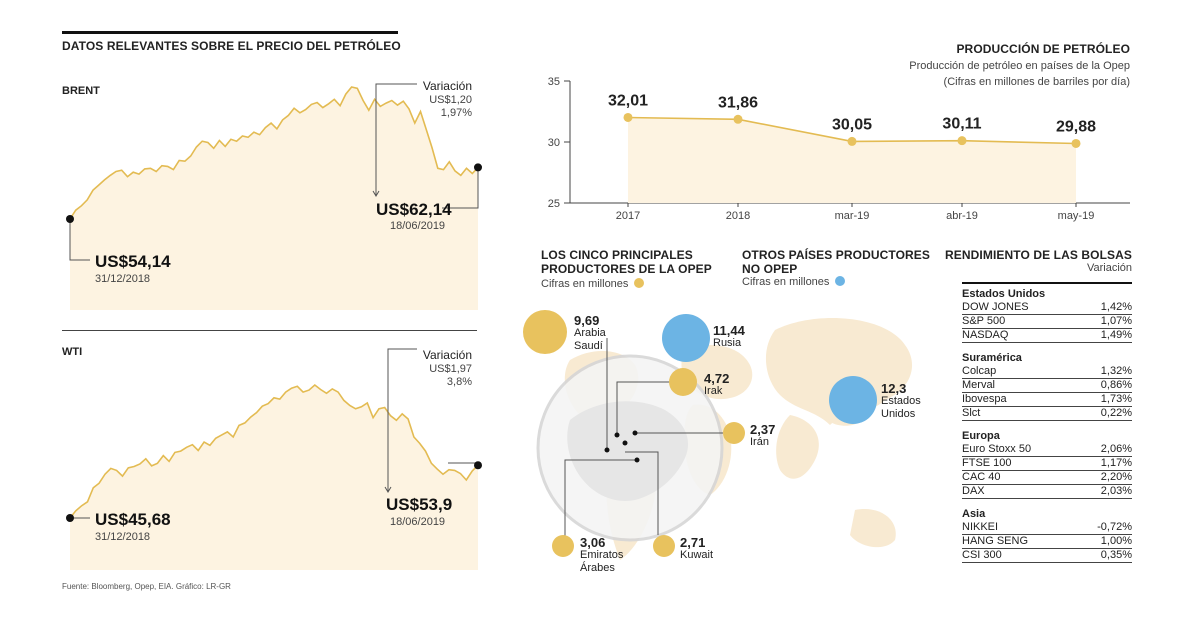 Image resolution: width=1200 pixels, height=621 pixels. Describe the element at coordinates (72, 352) in the screenshot. I see `wti-label: WTI` at that location.